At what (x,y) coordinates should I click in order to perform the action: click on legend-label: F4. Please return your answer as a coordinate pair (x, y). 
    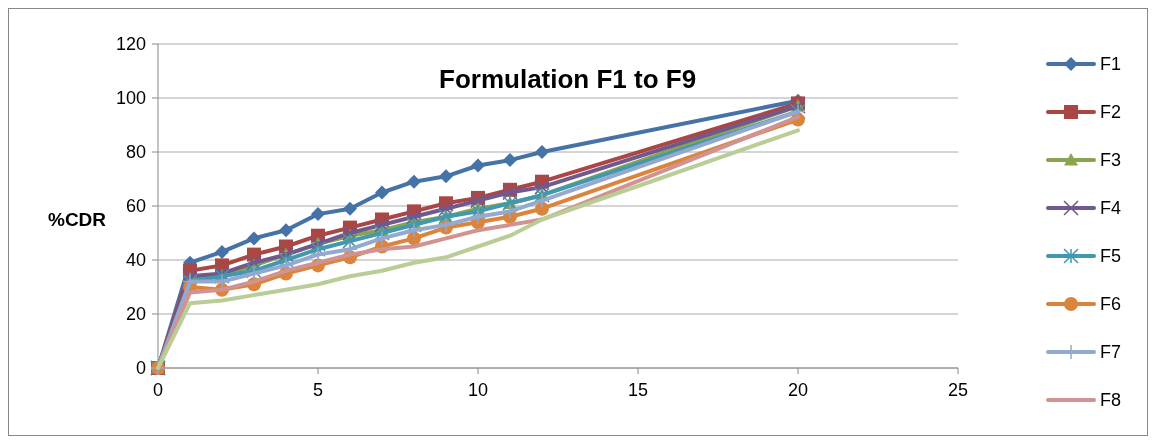
    Looking at the image, I should click on (1111, 208).